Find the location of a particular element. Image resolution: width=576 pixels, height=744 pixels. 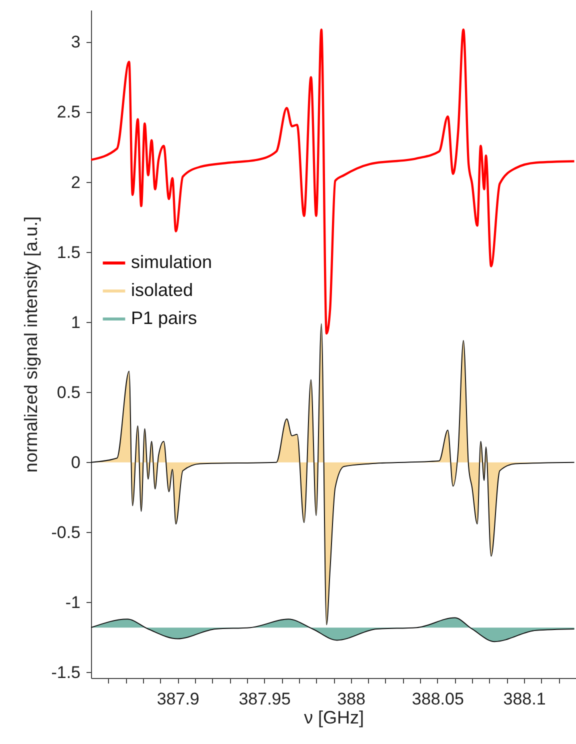

y-tick-label: 2 is located at coordinates (75, 182).